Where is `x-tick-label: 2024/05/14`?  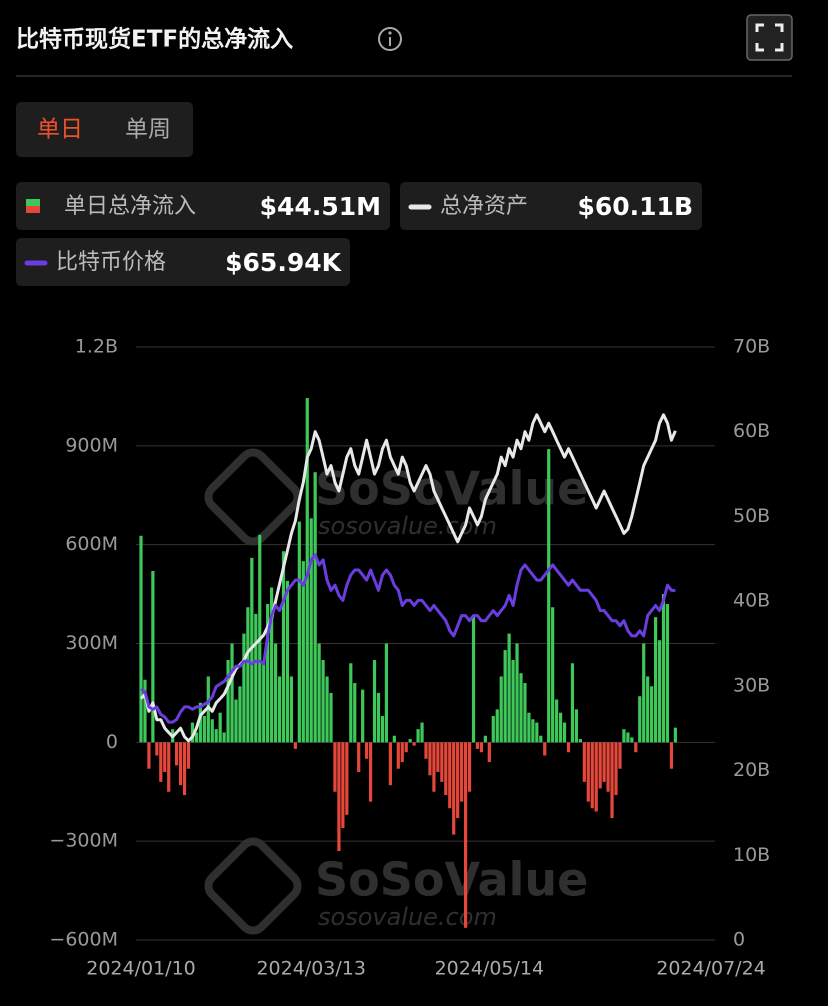 x-tick-label: 2024/05/14 is located at coordinates (490, 969).